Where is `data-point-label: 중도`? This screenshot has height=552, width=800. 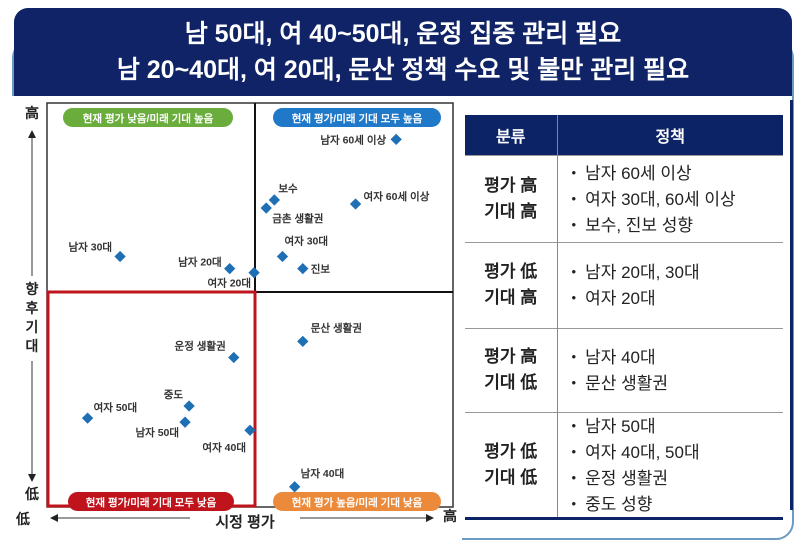
data-point-label: 중도 is located at coordinates (174, 395).